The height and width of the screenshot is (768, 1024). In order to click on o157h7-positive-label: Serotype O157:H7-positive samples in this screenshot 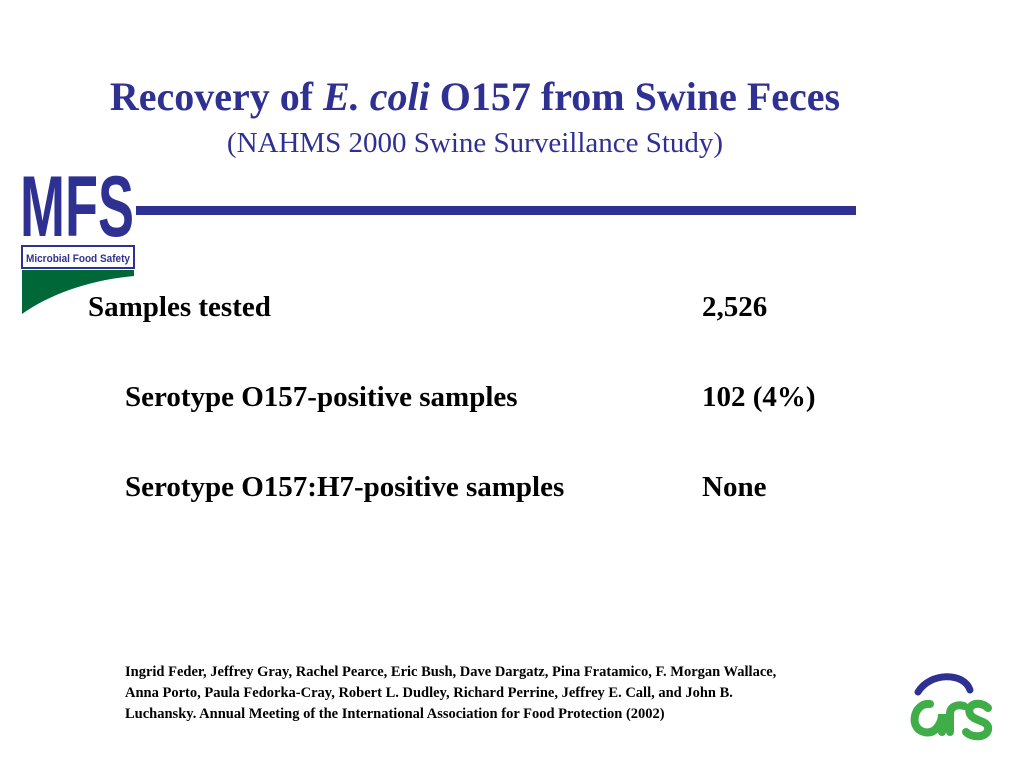, I will do `click(345, 487)`.